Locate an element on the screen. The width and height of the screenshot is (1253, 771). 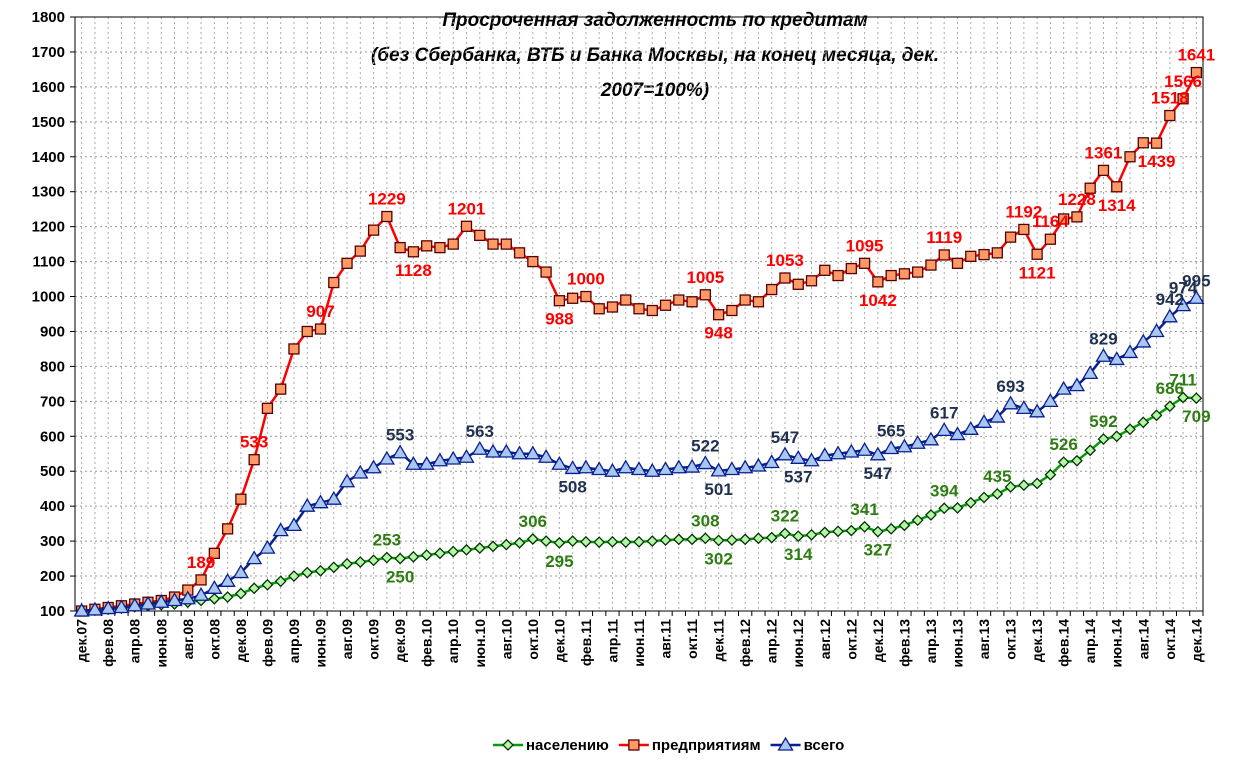
y-tick-label: 1700 is located at coordinates (48, 52).